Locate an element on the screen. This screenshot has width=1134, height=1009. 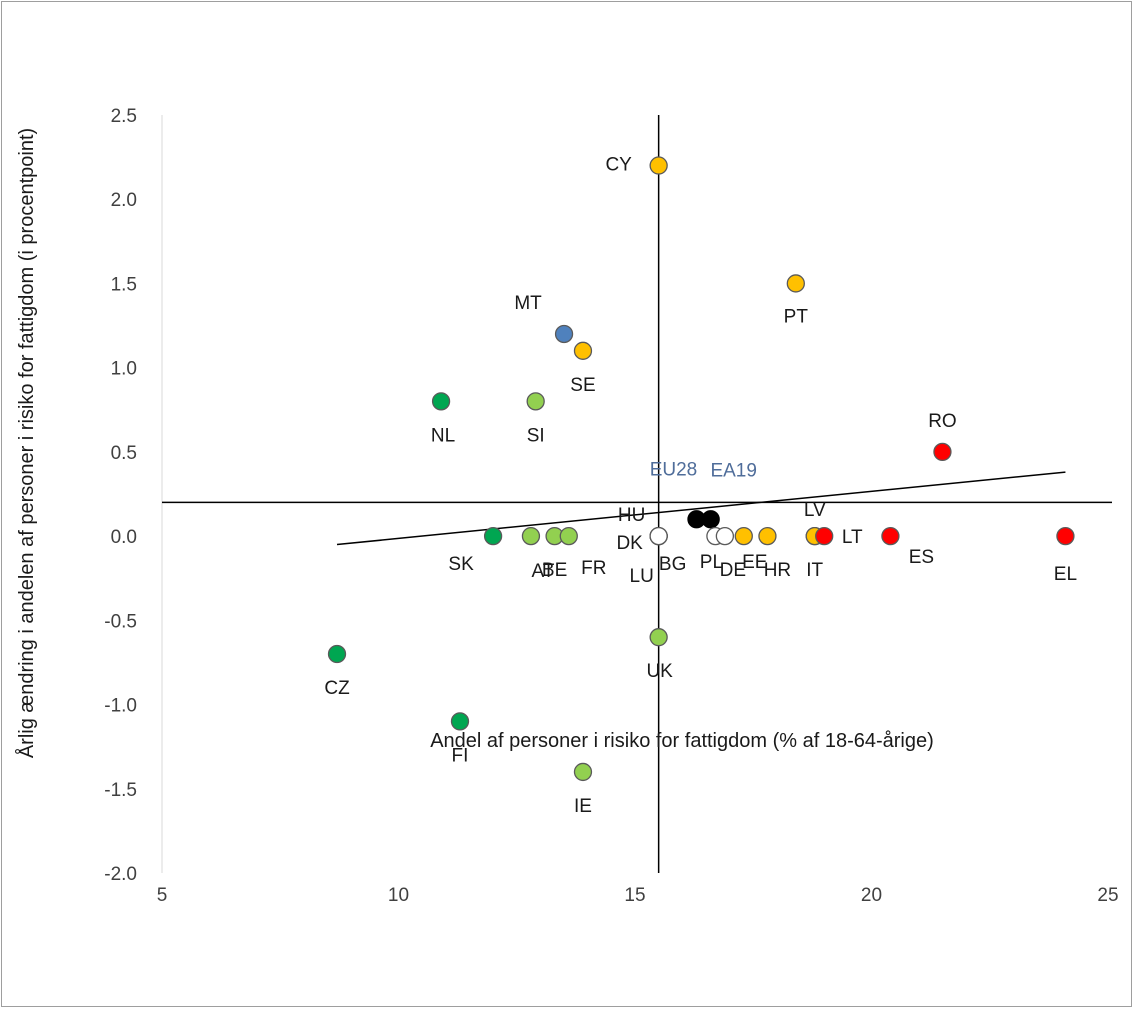
label-es: ES is located at coordinates (921, 557).